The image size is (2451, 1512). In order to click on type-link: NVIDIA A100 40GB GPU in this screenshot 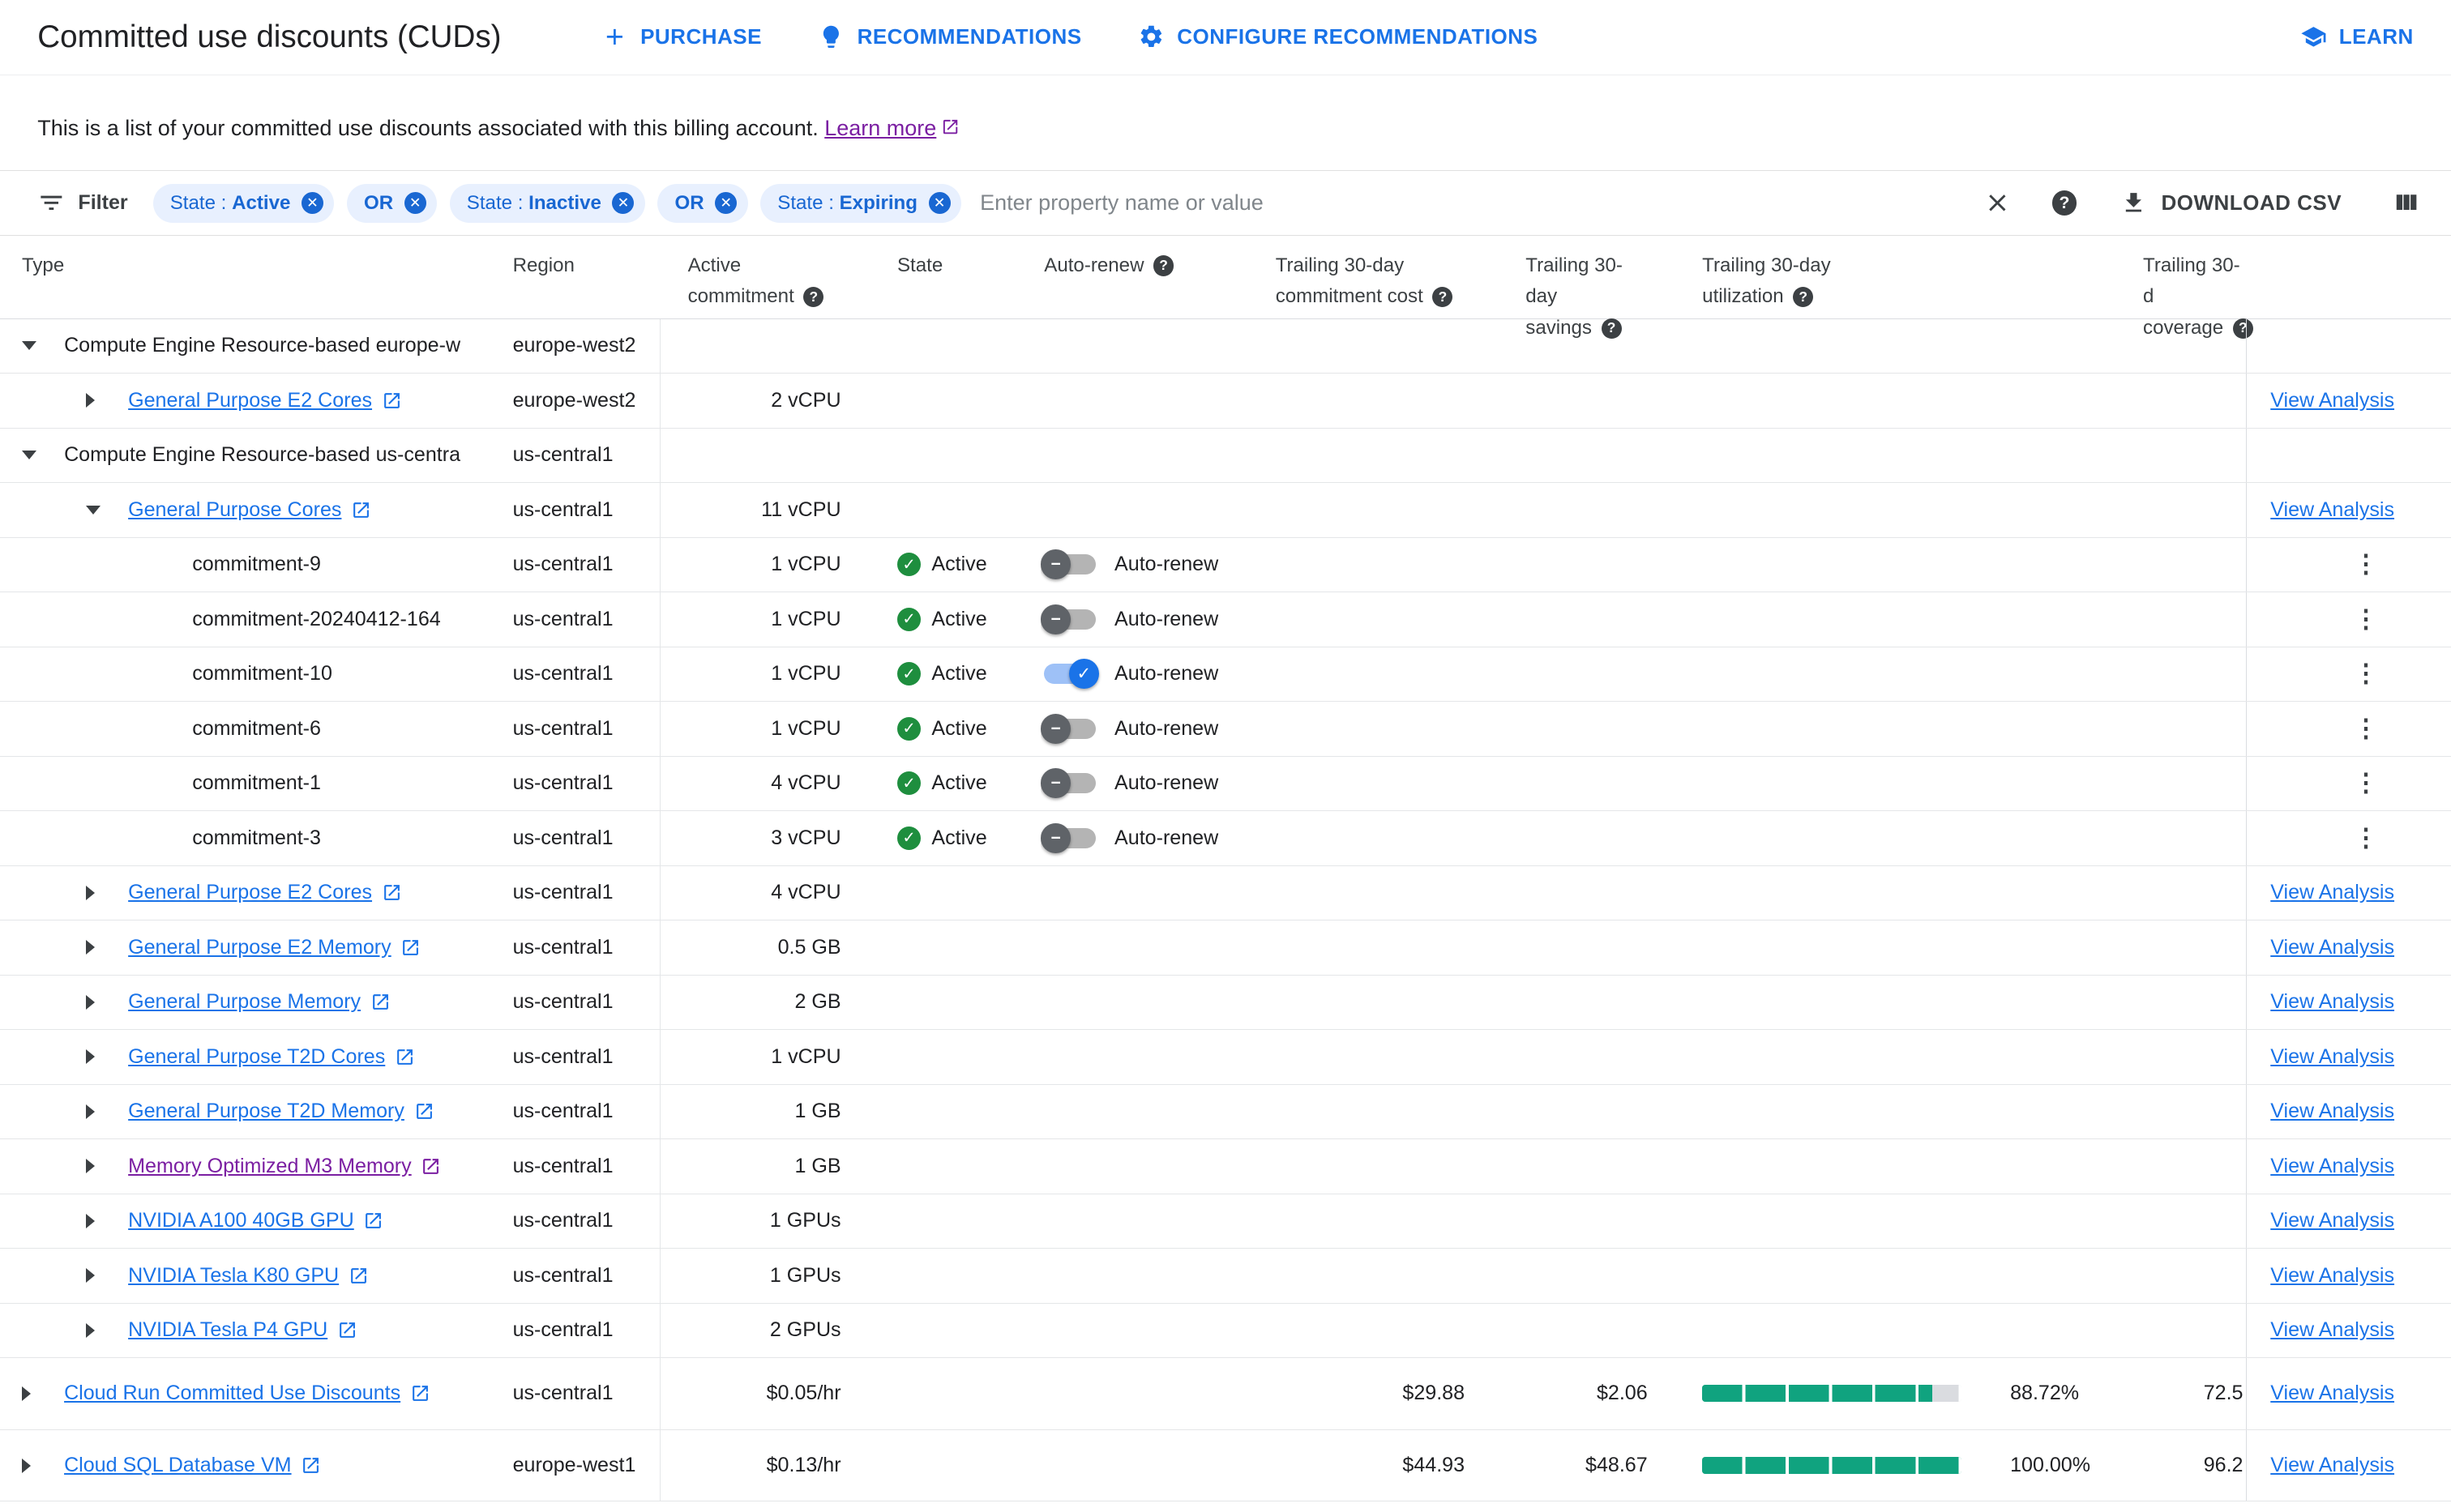, I will do `click(255, 1220)`.